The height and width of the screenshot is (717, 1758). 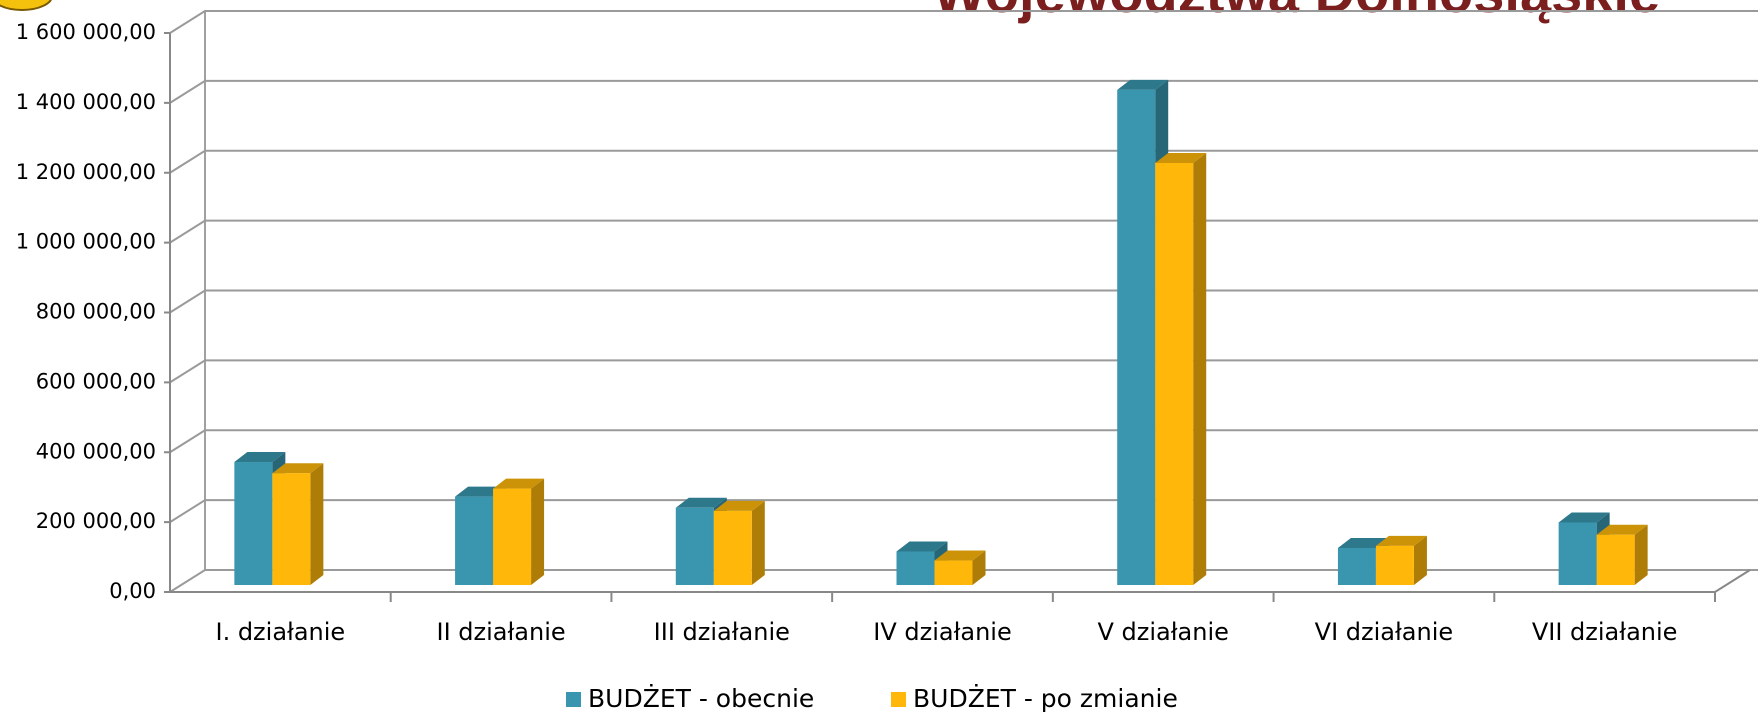 I want to click on y-tick-label: 1 000 000,00, so click(x=86, y=242).